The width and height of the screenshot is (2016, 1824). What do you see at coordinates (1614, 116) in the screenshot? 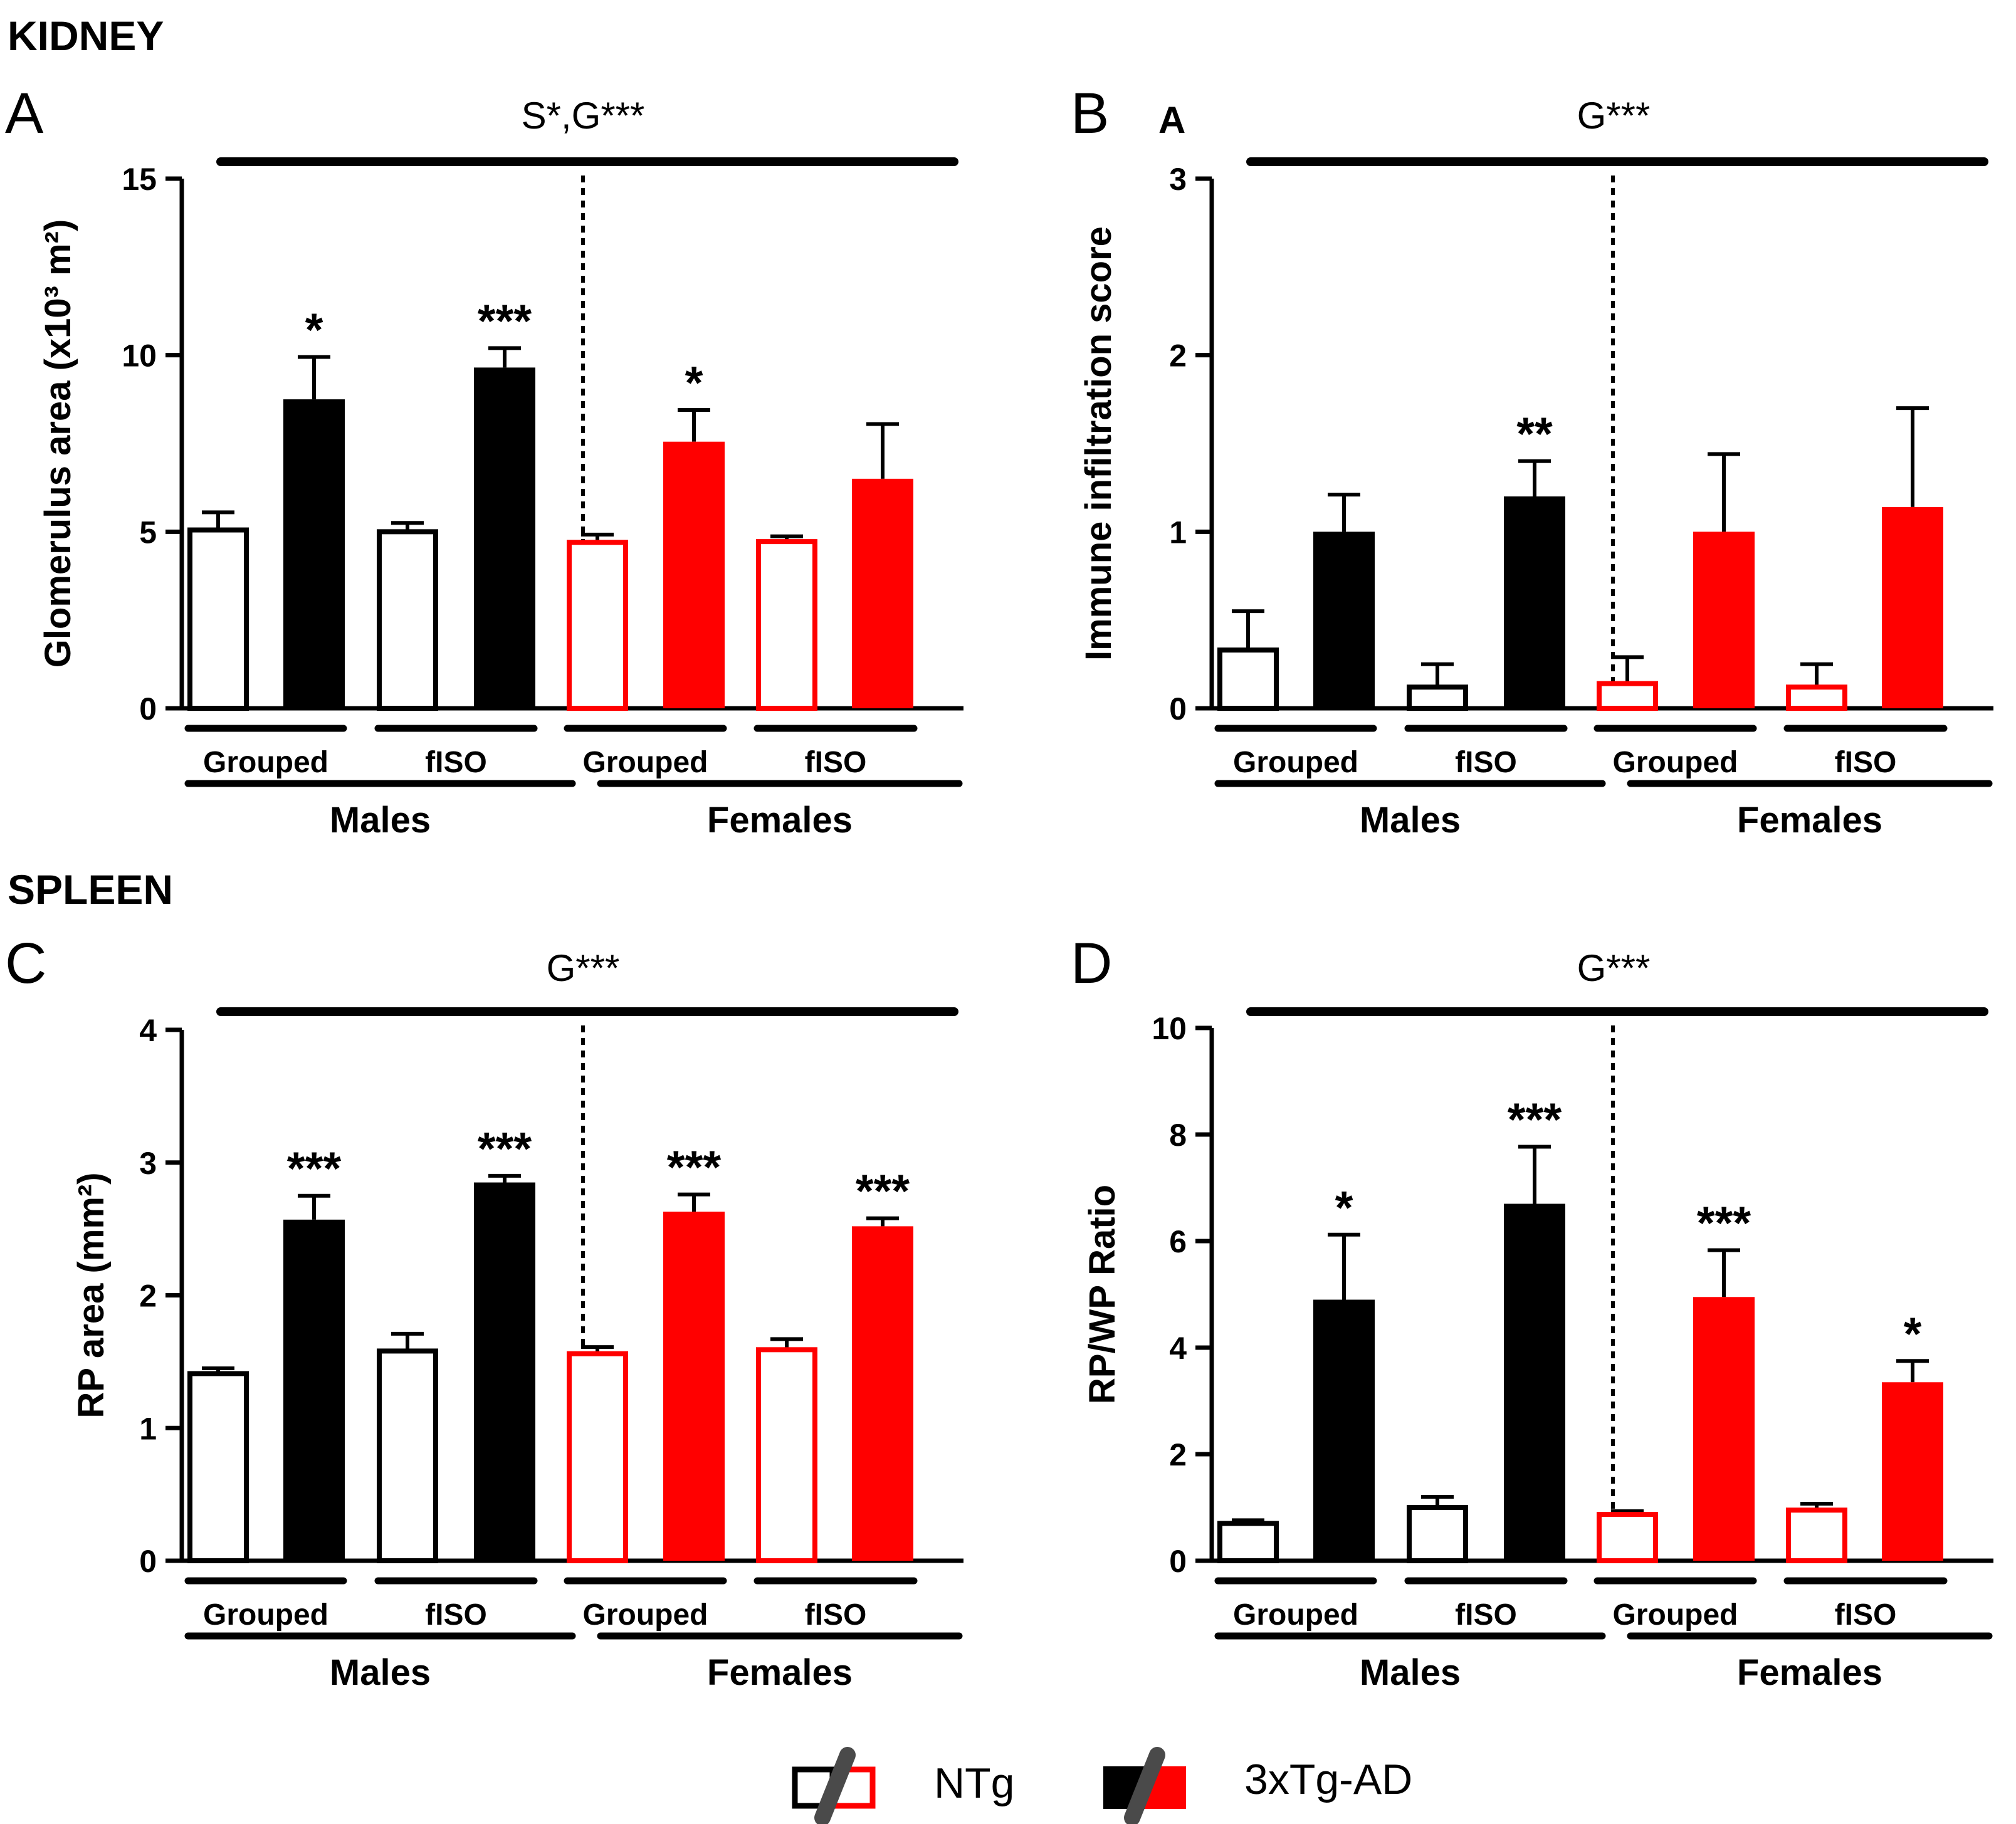
I see `panel-b-significance-label: G***` at bounding box center [1614, 116].